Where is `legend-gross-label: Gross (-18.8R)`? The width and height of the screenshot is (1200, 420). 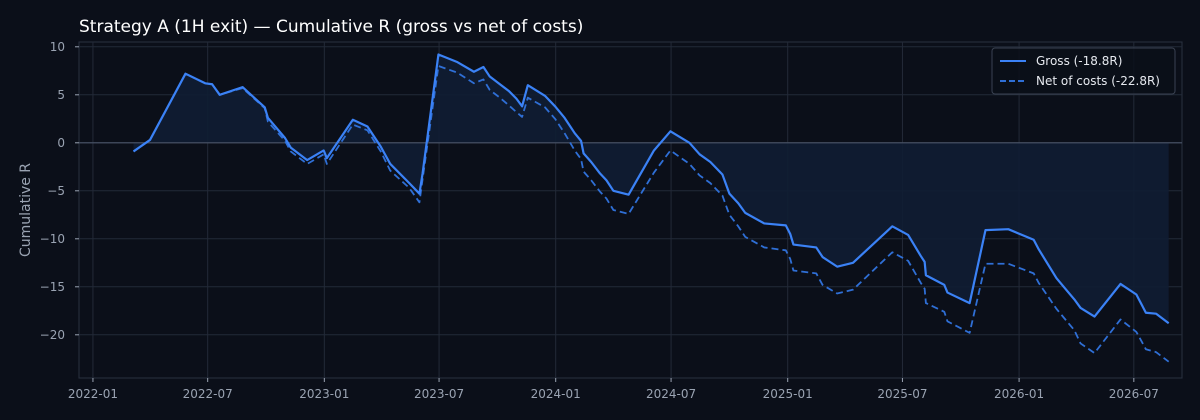 legend-gross-label: Gross (-18.8R) is located at coordinates (1079, 61).